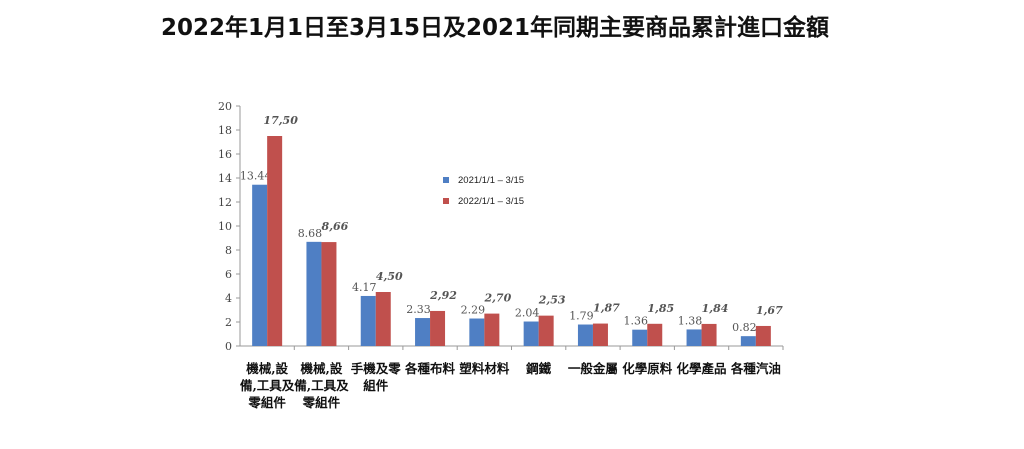 This screenshot has width=1024, height=449. I want to click on x-tick-label: 一般金屬, so click(592, 368).